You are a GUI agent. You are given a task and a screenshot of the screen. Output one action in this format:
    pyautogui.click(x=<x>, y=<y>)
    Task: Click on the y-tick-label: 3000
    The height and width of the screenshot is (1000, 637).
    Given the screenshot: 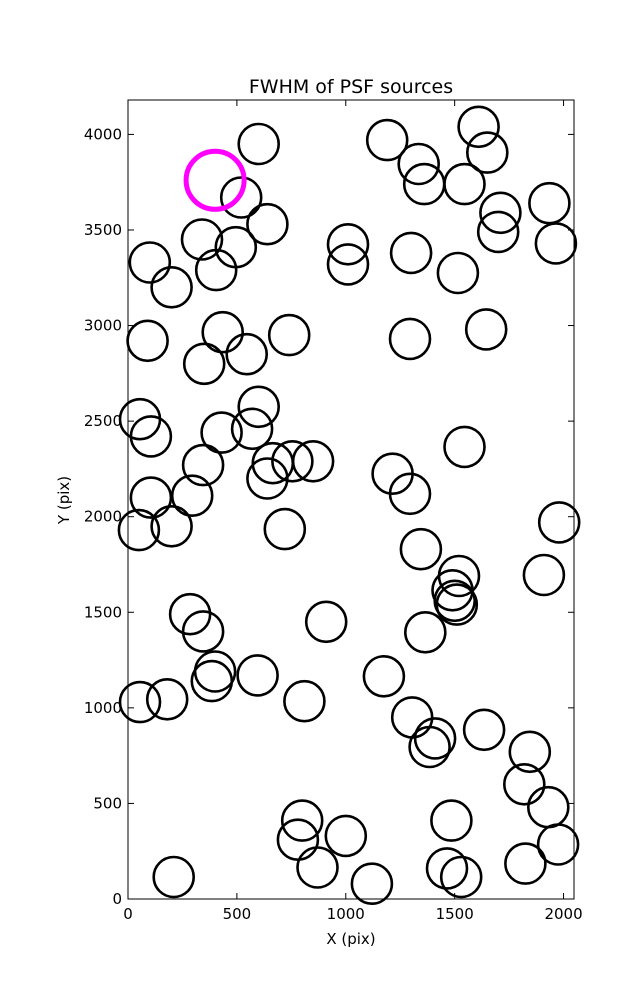 What is the action you would take?
    pyautogui.click(x=103, y=326)
    